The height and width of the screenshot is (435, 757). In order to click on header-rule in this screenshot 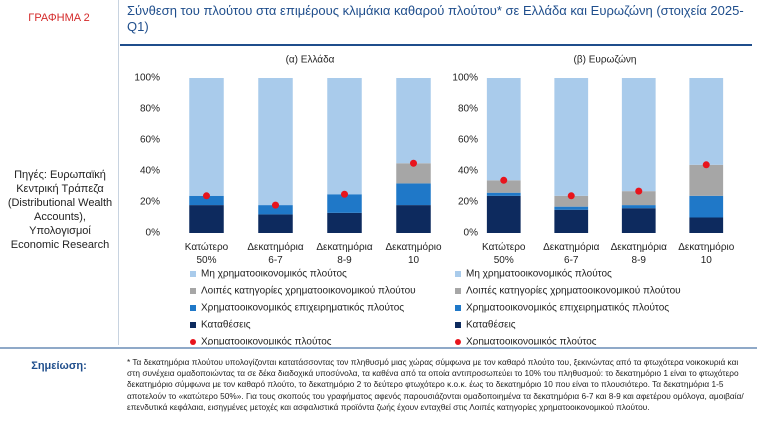, I will do `click(436, 45)`.